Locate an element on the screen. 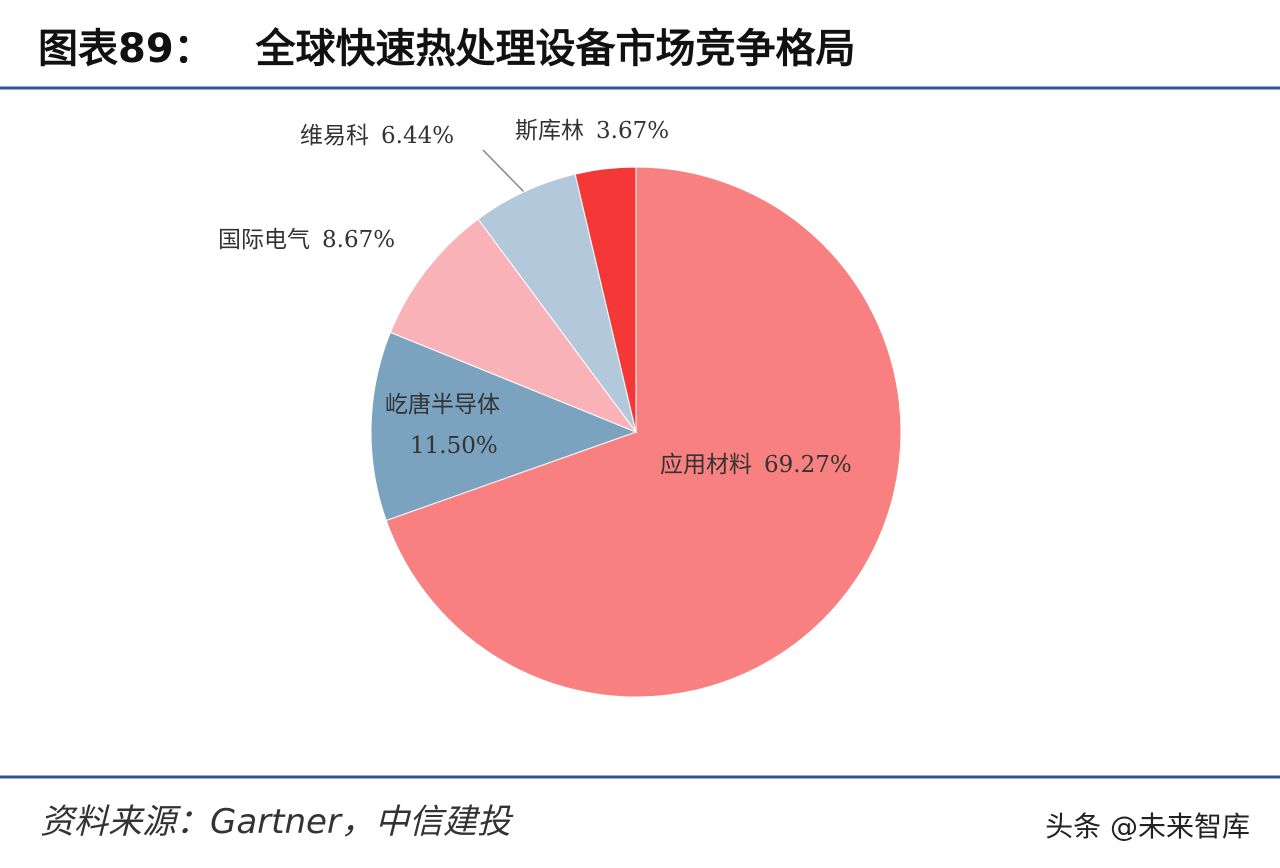 This screenshot has width=1280, height=868. watermark: 头条 @未来智库 is located at coordinates (1147, 826).